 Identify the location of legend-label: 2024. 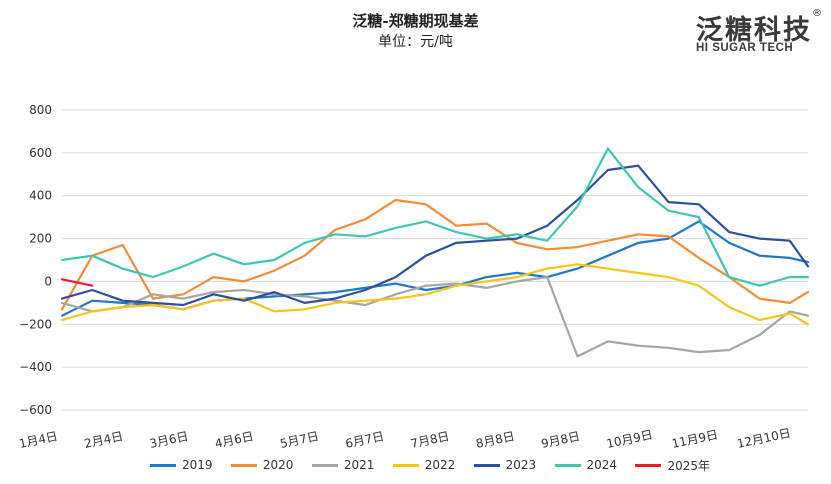
(602, 465).